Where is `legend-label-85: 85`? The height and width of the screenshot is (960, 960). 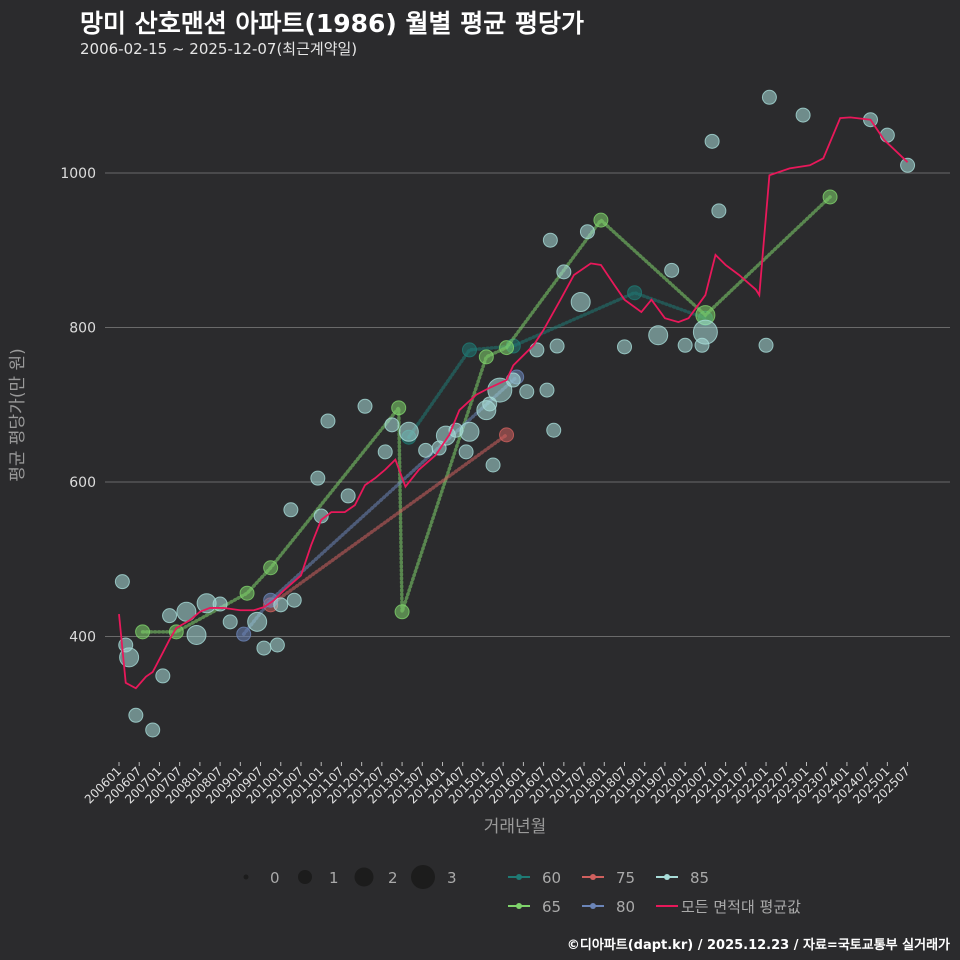 legend-label-85: 85 is located at coordinates (699, 878).